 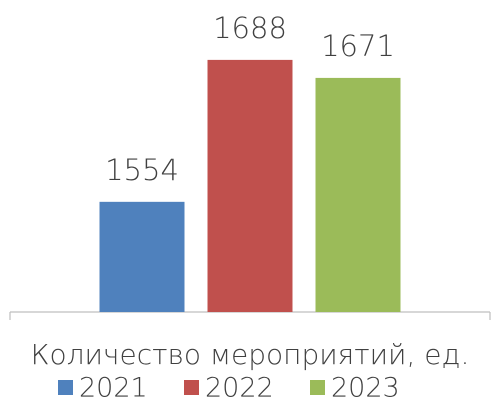 What do you see at coordinates (239, 387) in the screenshot?
I see `legend-label: 2022` at bounding box center [239, 387].